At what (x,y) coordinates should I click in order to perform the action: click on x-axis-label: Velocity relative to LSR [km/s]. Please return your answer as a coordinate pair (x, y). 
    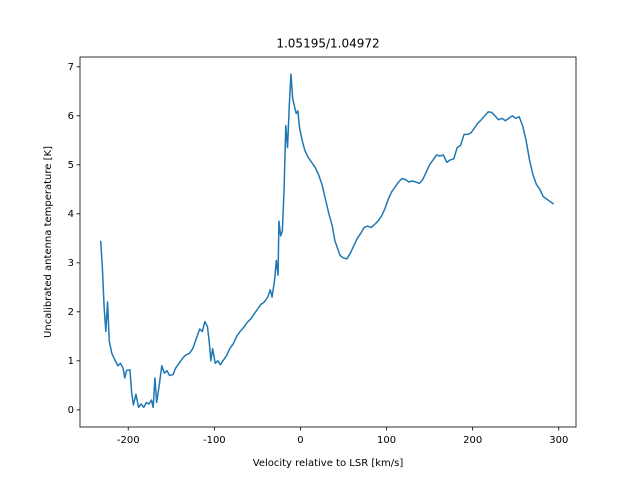
    Looking at the image, I should click on (328, 463).